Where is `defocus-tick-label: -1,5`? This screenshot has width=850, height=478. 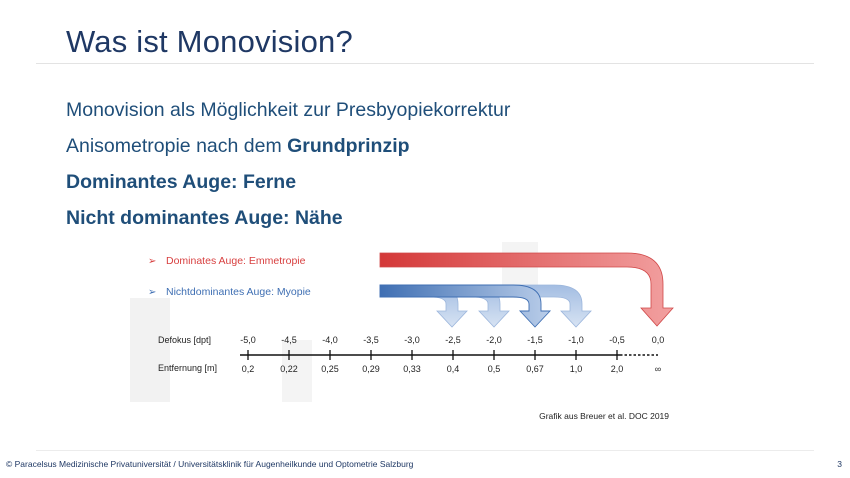
defocus-tick-label: -1,5 is located at coordinates (535, 340).